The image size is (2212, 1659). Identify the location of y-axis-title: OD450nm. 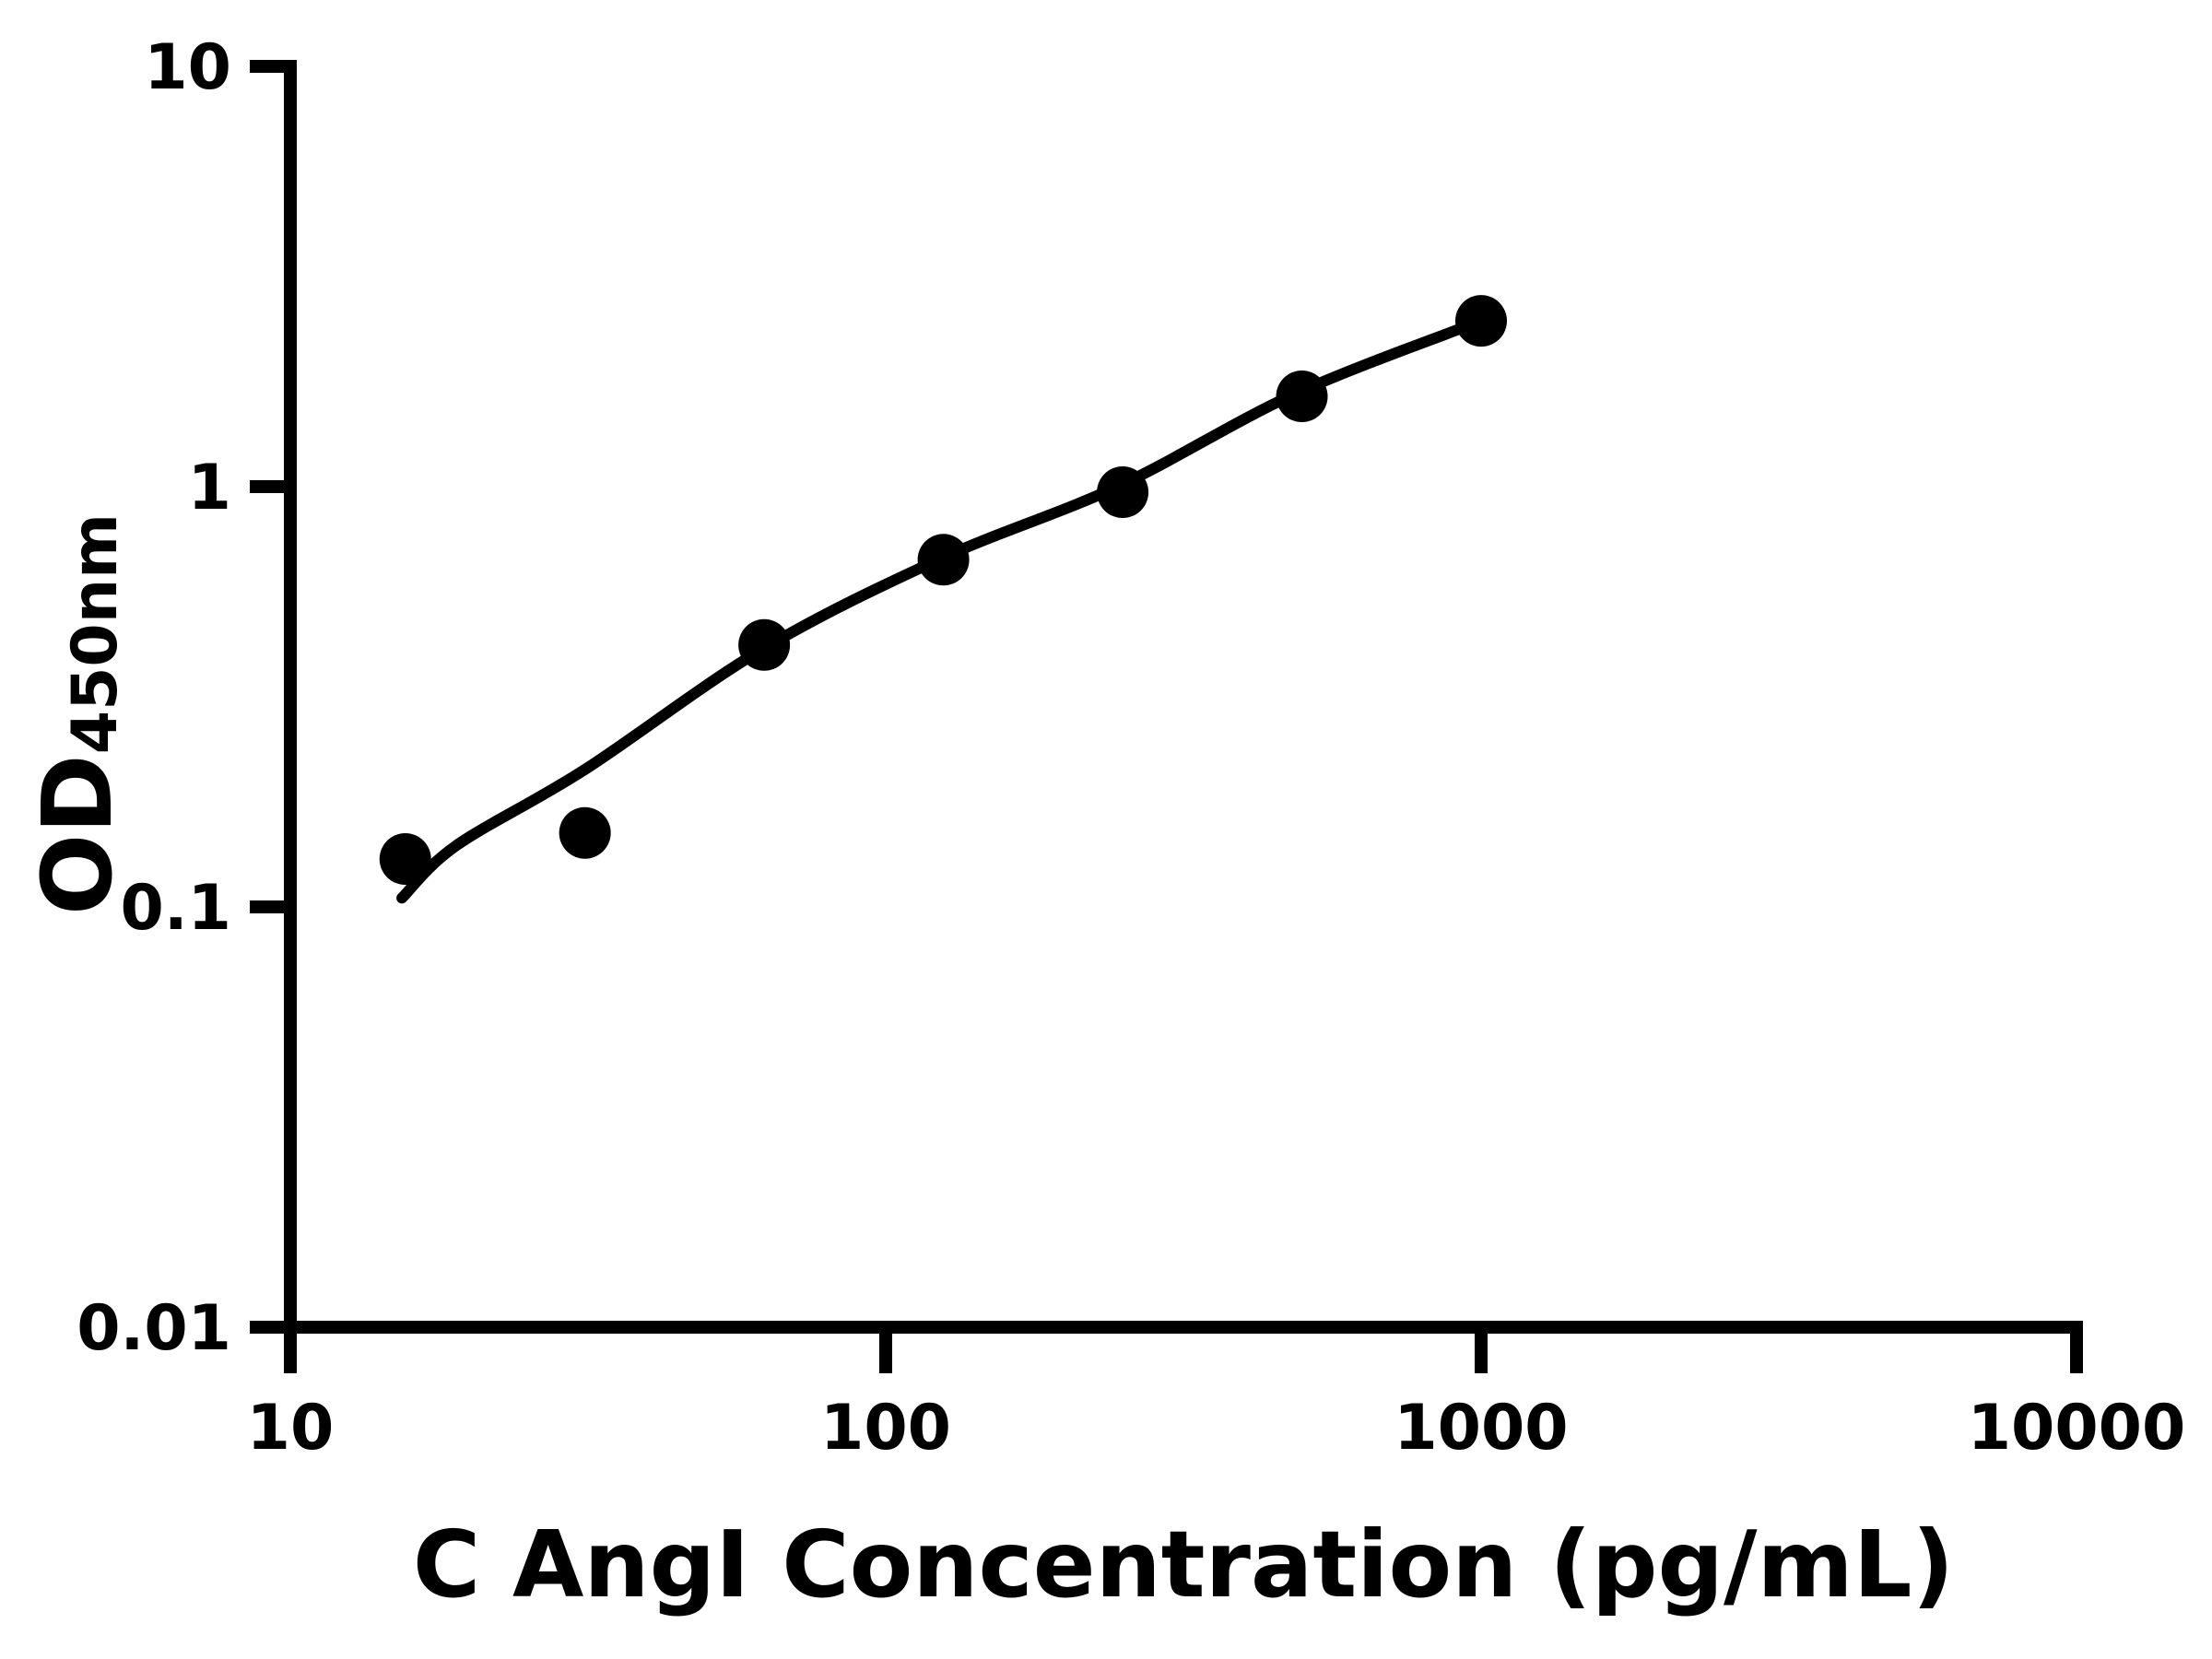
(77, 714).